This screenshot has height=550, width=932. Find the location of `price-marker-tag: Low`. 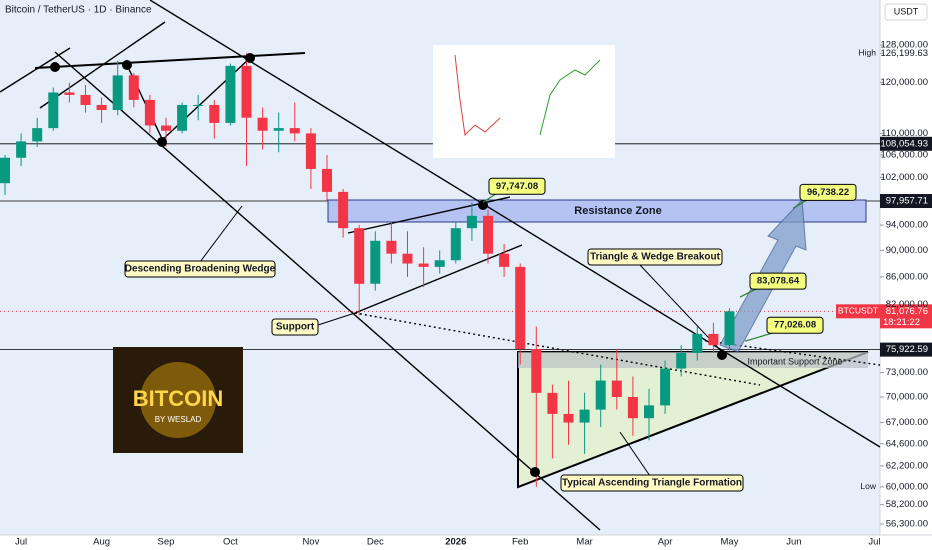

price-marker-tag: Low is located at coordinates (868, 486).